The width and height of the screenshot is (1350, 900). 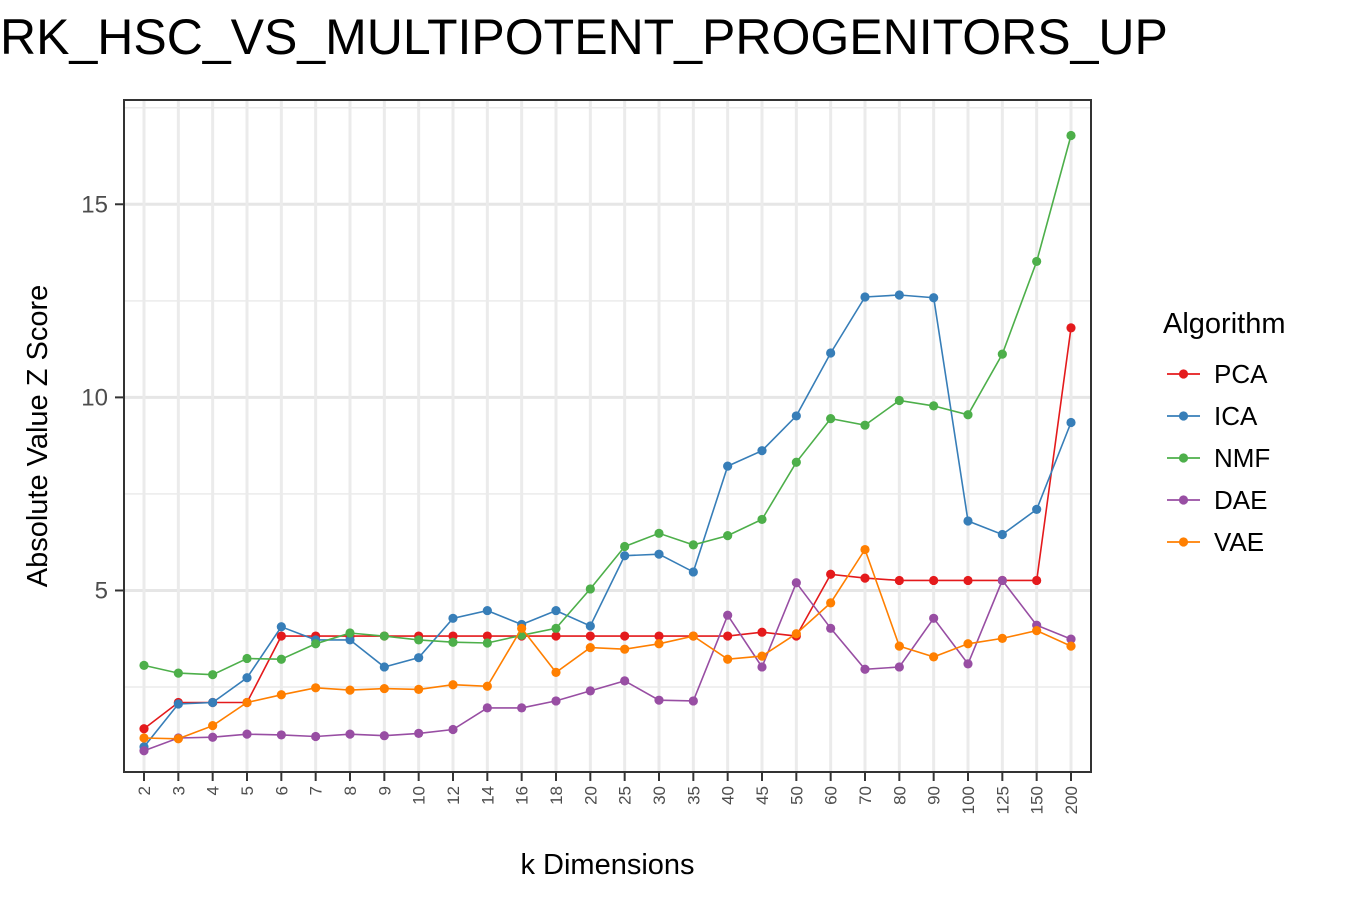 What do you see at coordinates (865, 795) in the screenshot?
I see `x-tick-label: 70` at bounding box center [865, 795].